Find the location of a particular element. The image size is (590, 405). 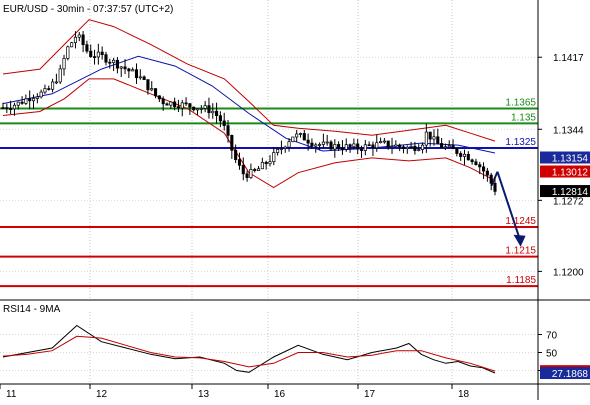

price-tag: 1.13154 is located at coordinates (565, 158).